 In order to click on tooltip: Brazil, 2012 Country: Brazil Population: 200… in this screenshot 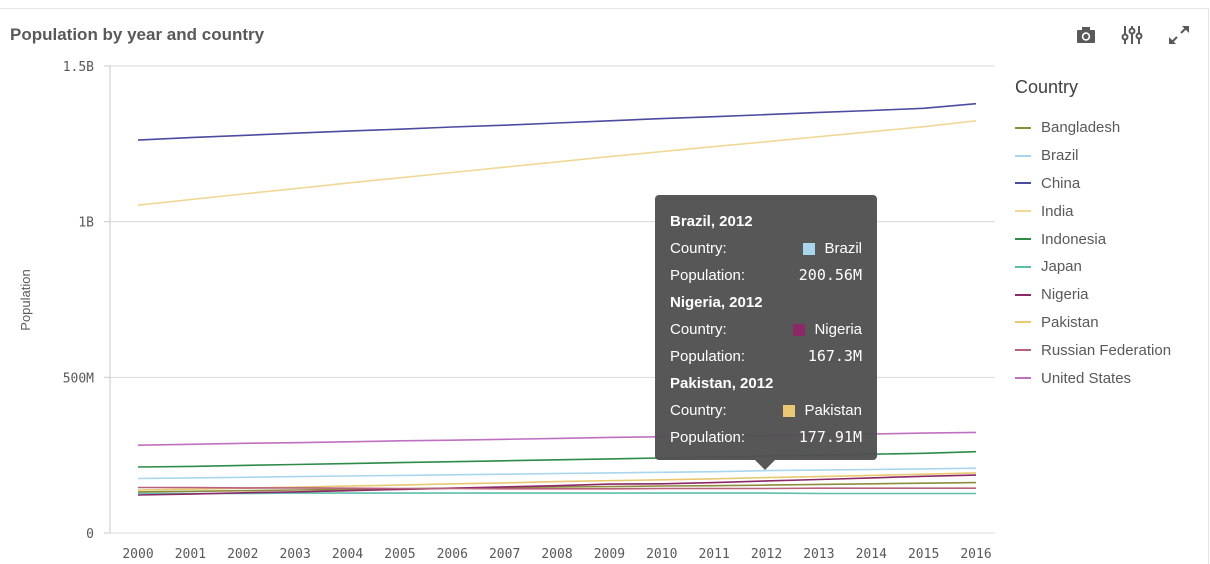, I will do `click(766, 332)`.